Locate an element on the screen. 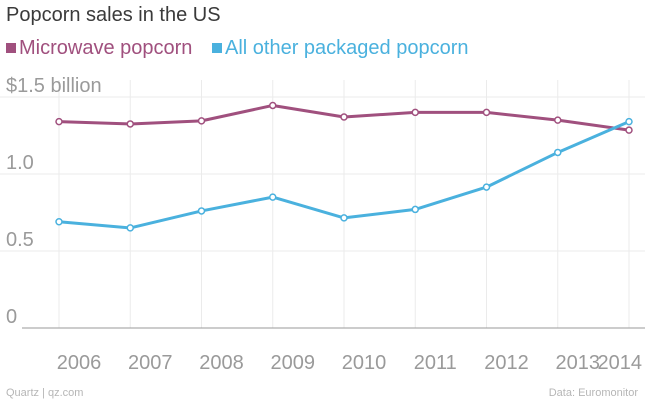 This screenshot has width=645, height=403. x-tick-label: 2008 is located at coordinates (221, 363).